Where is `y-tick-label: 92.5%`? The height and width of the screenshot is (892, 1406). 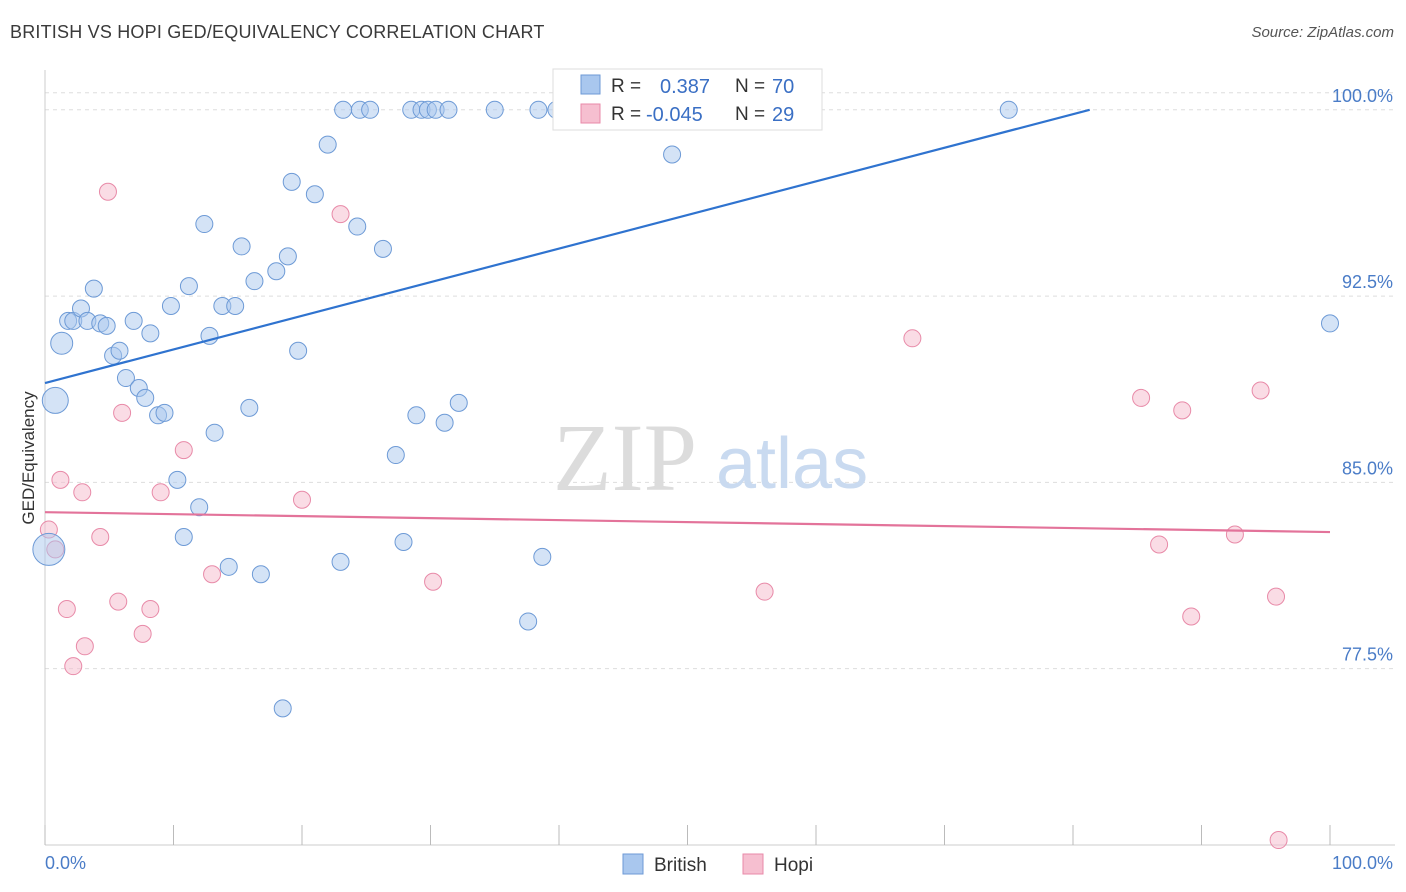
y-tick-label: 92.5% is located at coordinates (1367, 282).